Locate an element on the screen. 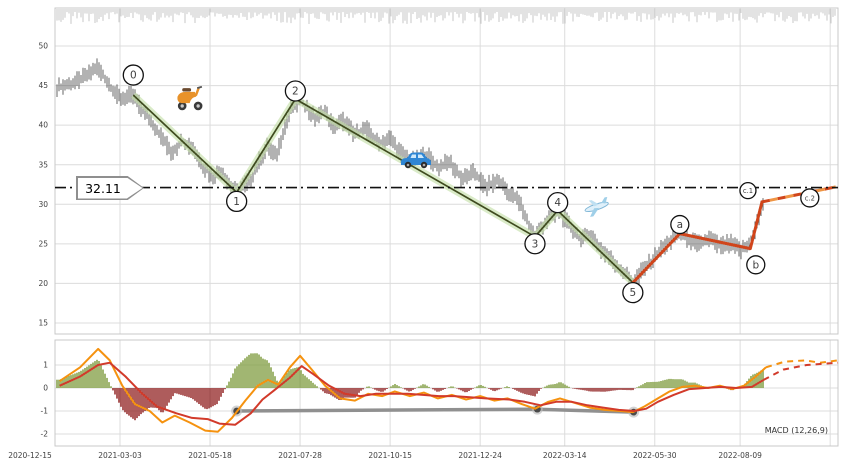  wave-marker-label-2: 2 is located at coordinates (295, 92).